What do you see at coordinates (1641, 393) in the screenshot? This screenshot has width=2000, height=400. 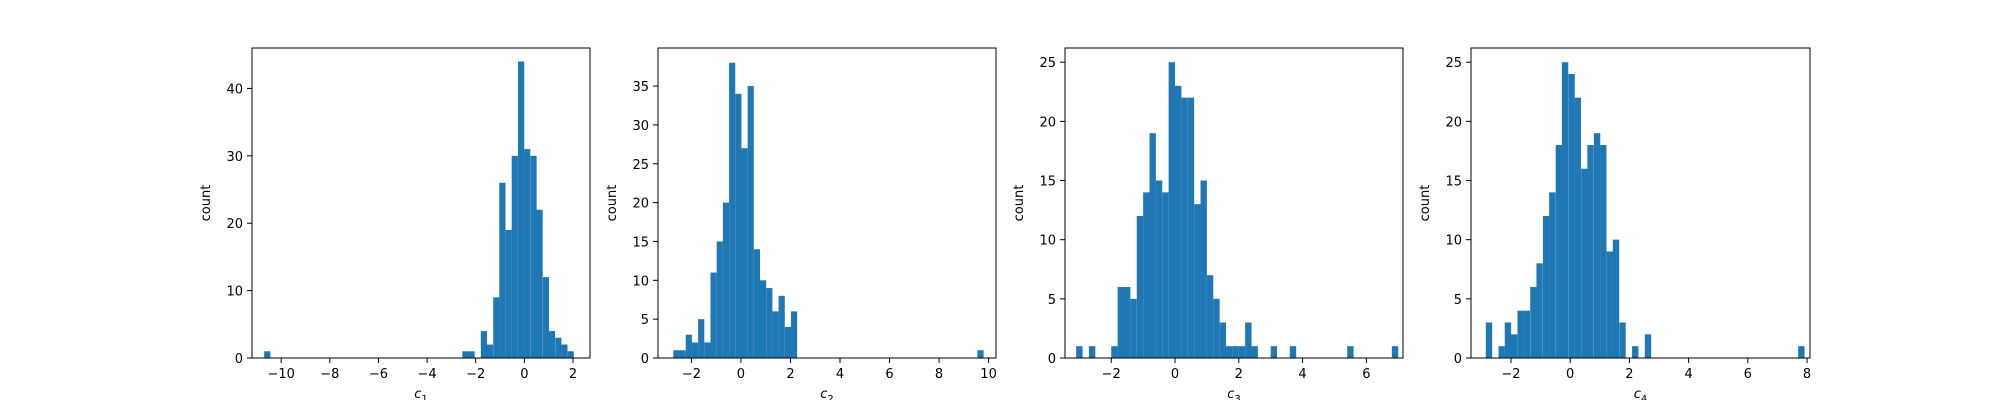 I see `x-axis-label: c4` at bounding box center [1641, 393].